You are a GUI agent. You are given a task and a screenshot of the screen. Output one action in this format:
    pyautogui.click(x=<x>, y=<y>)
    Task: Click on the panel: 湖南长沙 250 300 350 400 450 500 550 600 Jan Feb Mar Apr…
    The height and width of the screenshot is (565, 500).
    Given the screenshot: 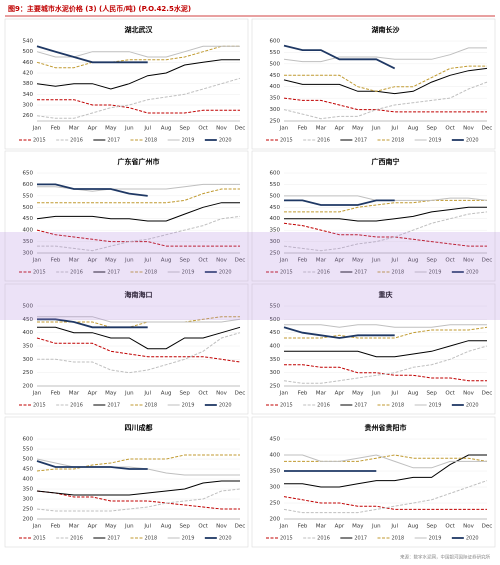 What is the action you would take?
    pyautogui.click(x=373, y=84)
    